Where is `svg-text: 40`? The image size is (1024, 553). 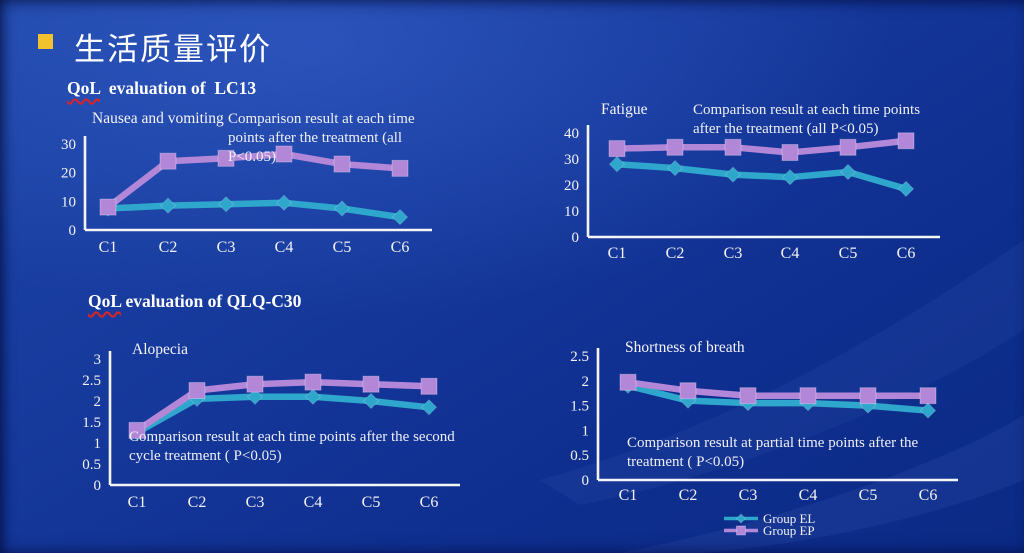 svg-text: 40 is located at coordinates (571, 134).